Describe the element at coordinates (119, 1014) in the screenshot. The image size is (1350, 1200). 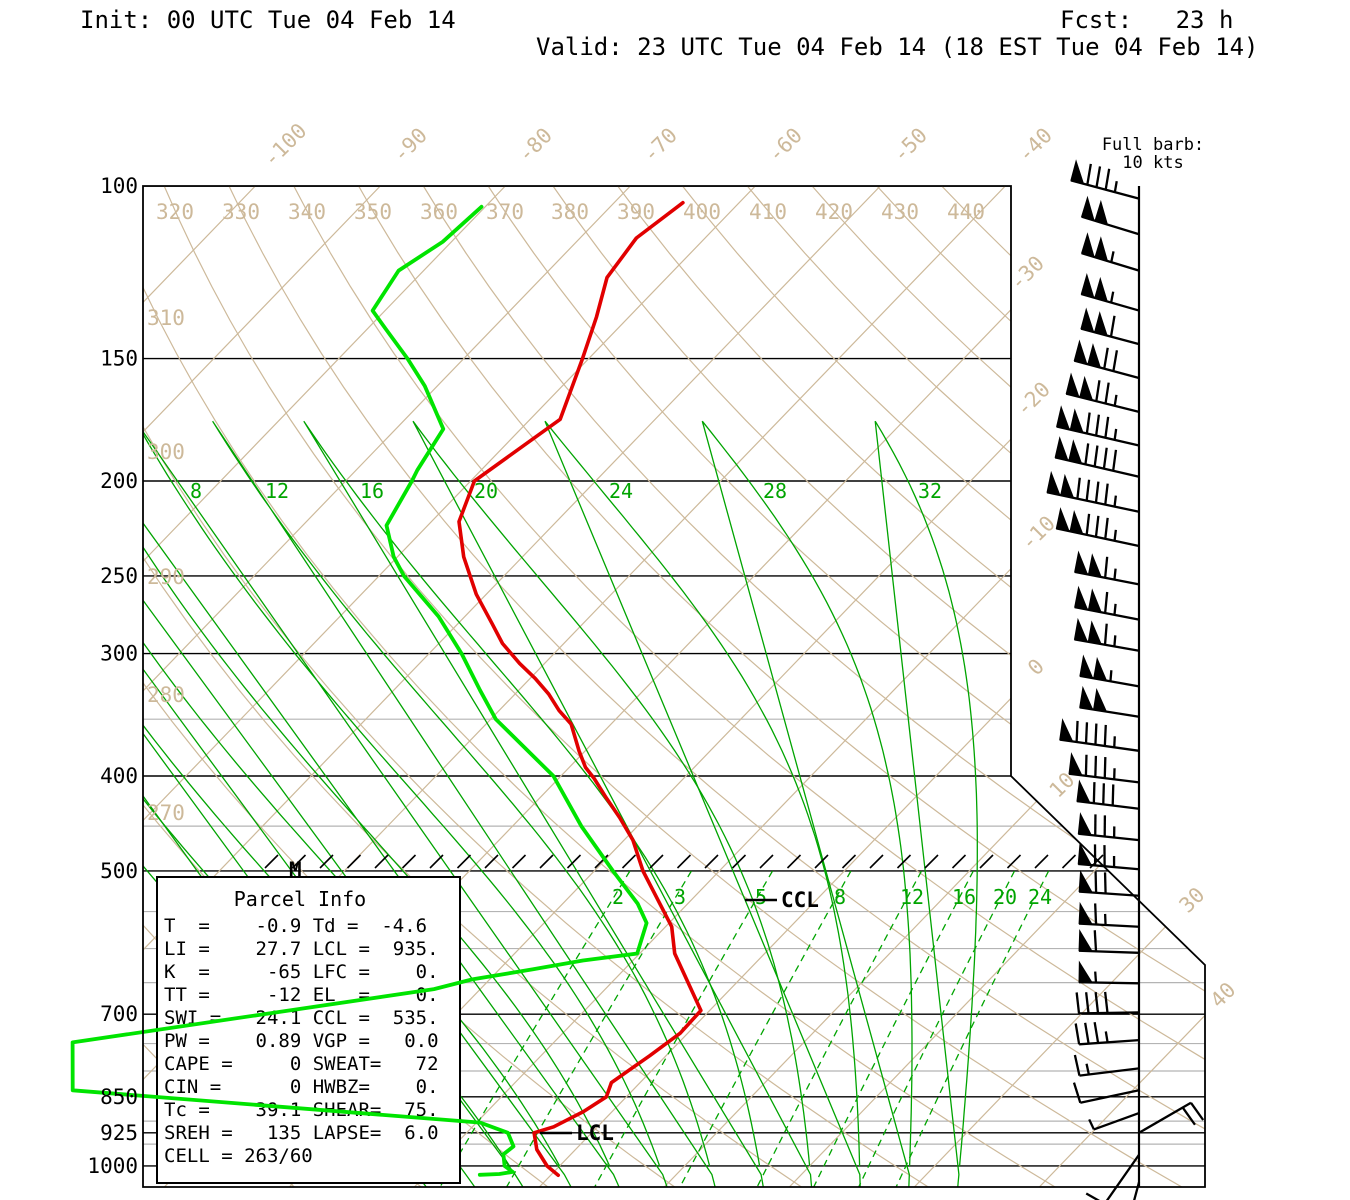
I see `svg-text: 700` at that location.